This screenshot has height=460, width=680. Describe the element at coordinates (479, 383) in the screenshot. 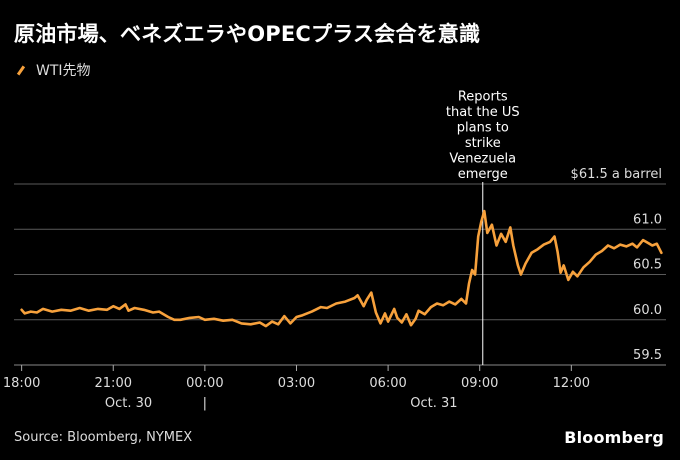

I see `x-tick-label: 09:00` at that location.